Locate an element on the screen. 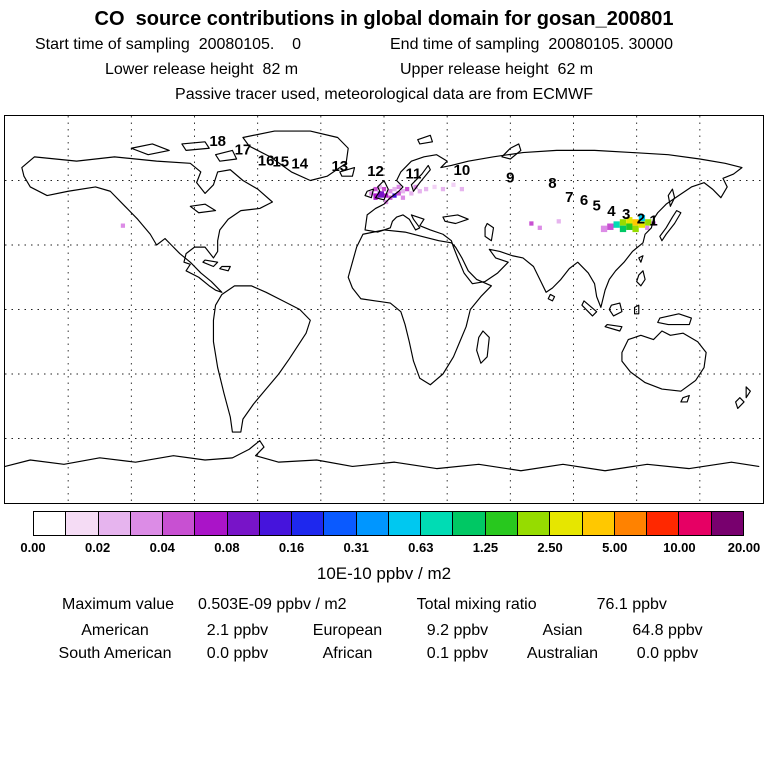  trajectory-day-13: 13 is located at coordinates (339, 166).